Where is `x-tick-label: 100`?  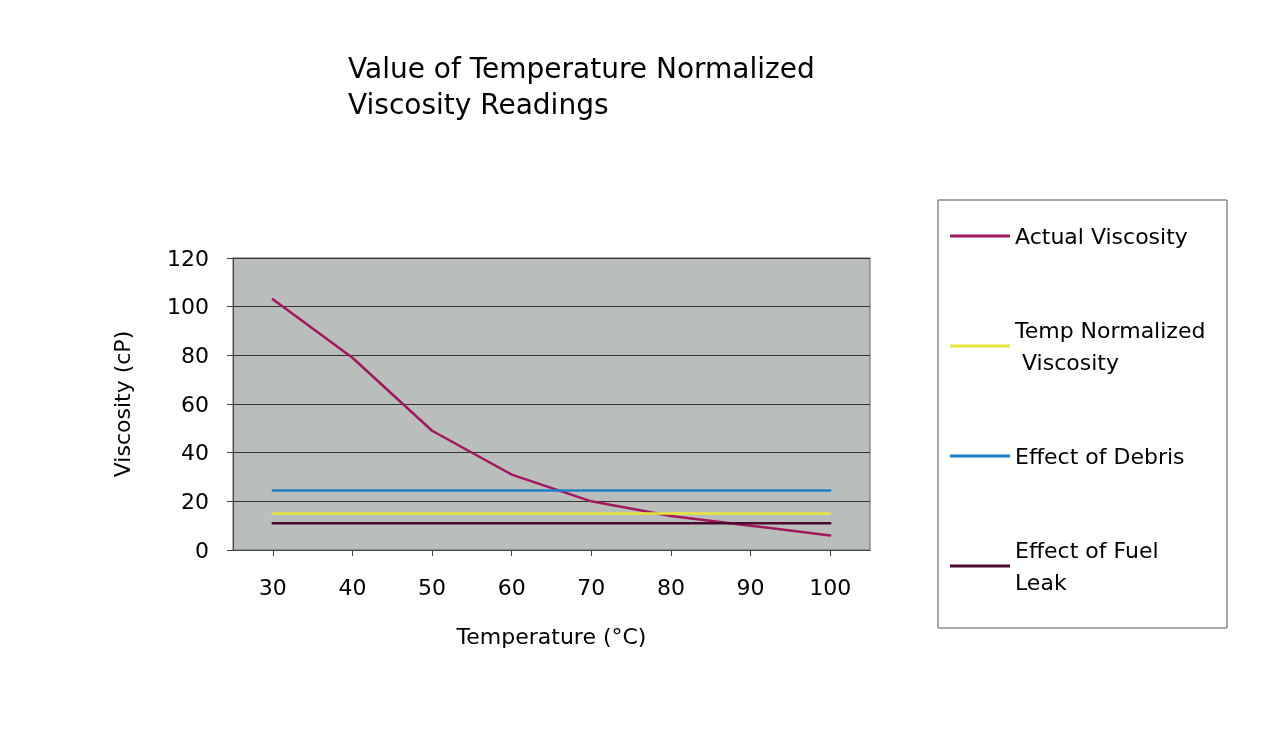
x-tick-label: 100 is located at coordinates (830, 587).